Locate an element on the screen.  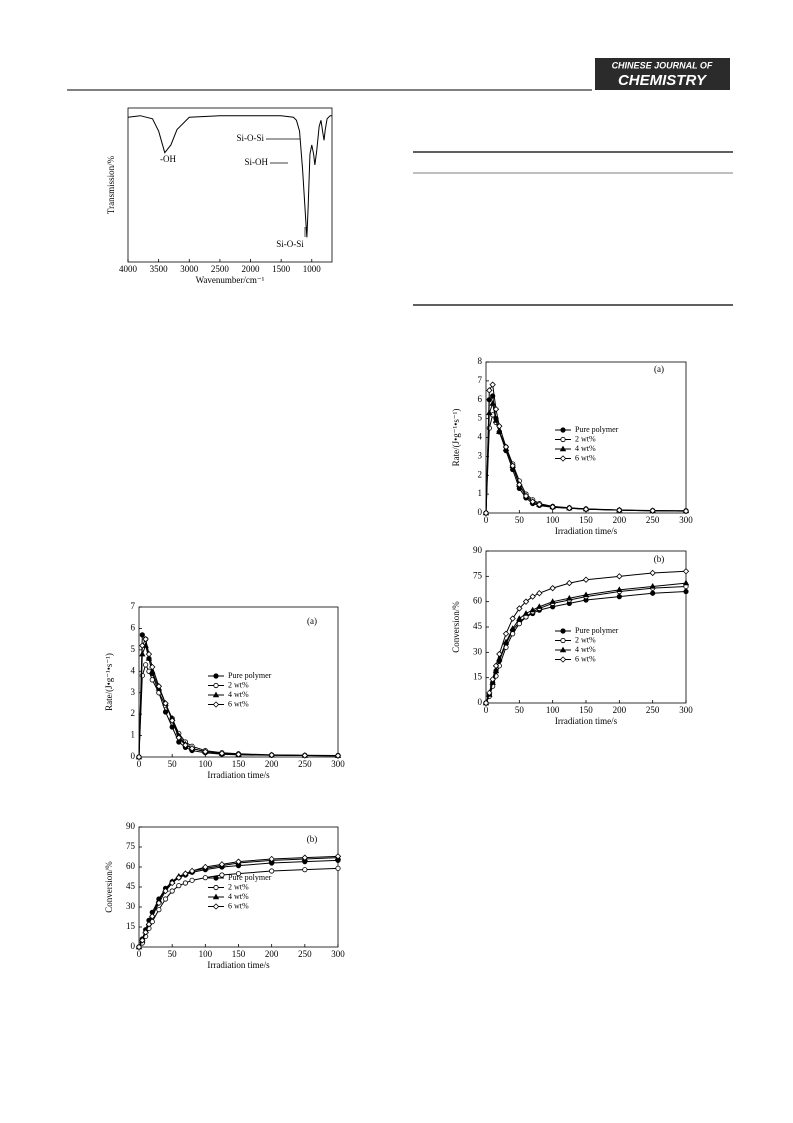
annotation: Si-OH is located at coordinates (256, 162).